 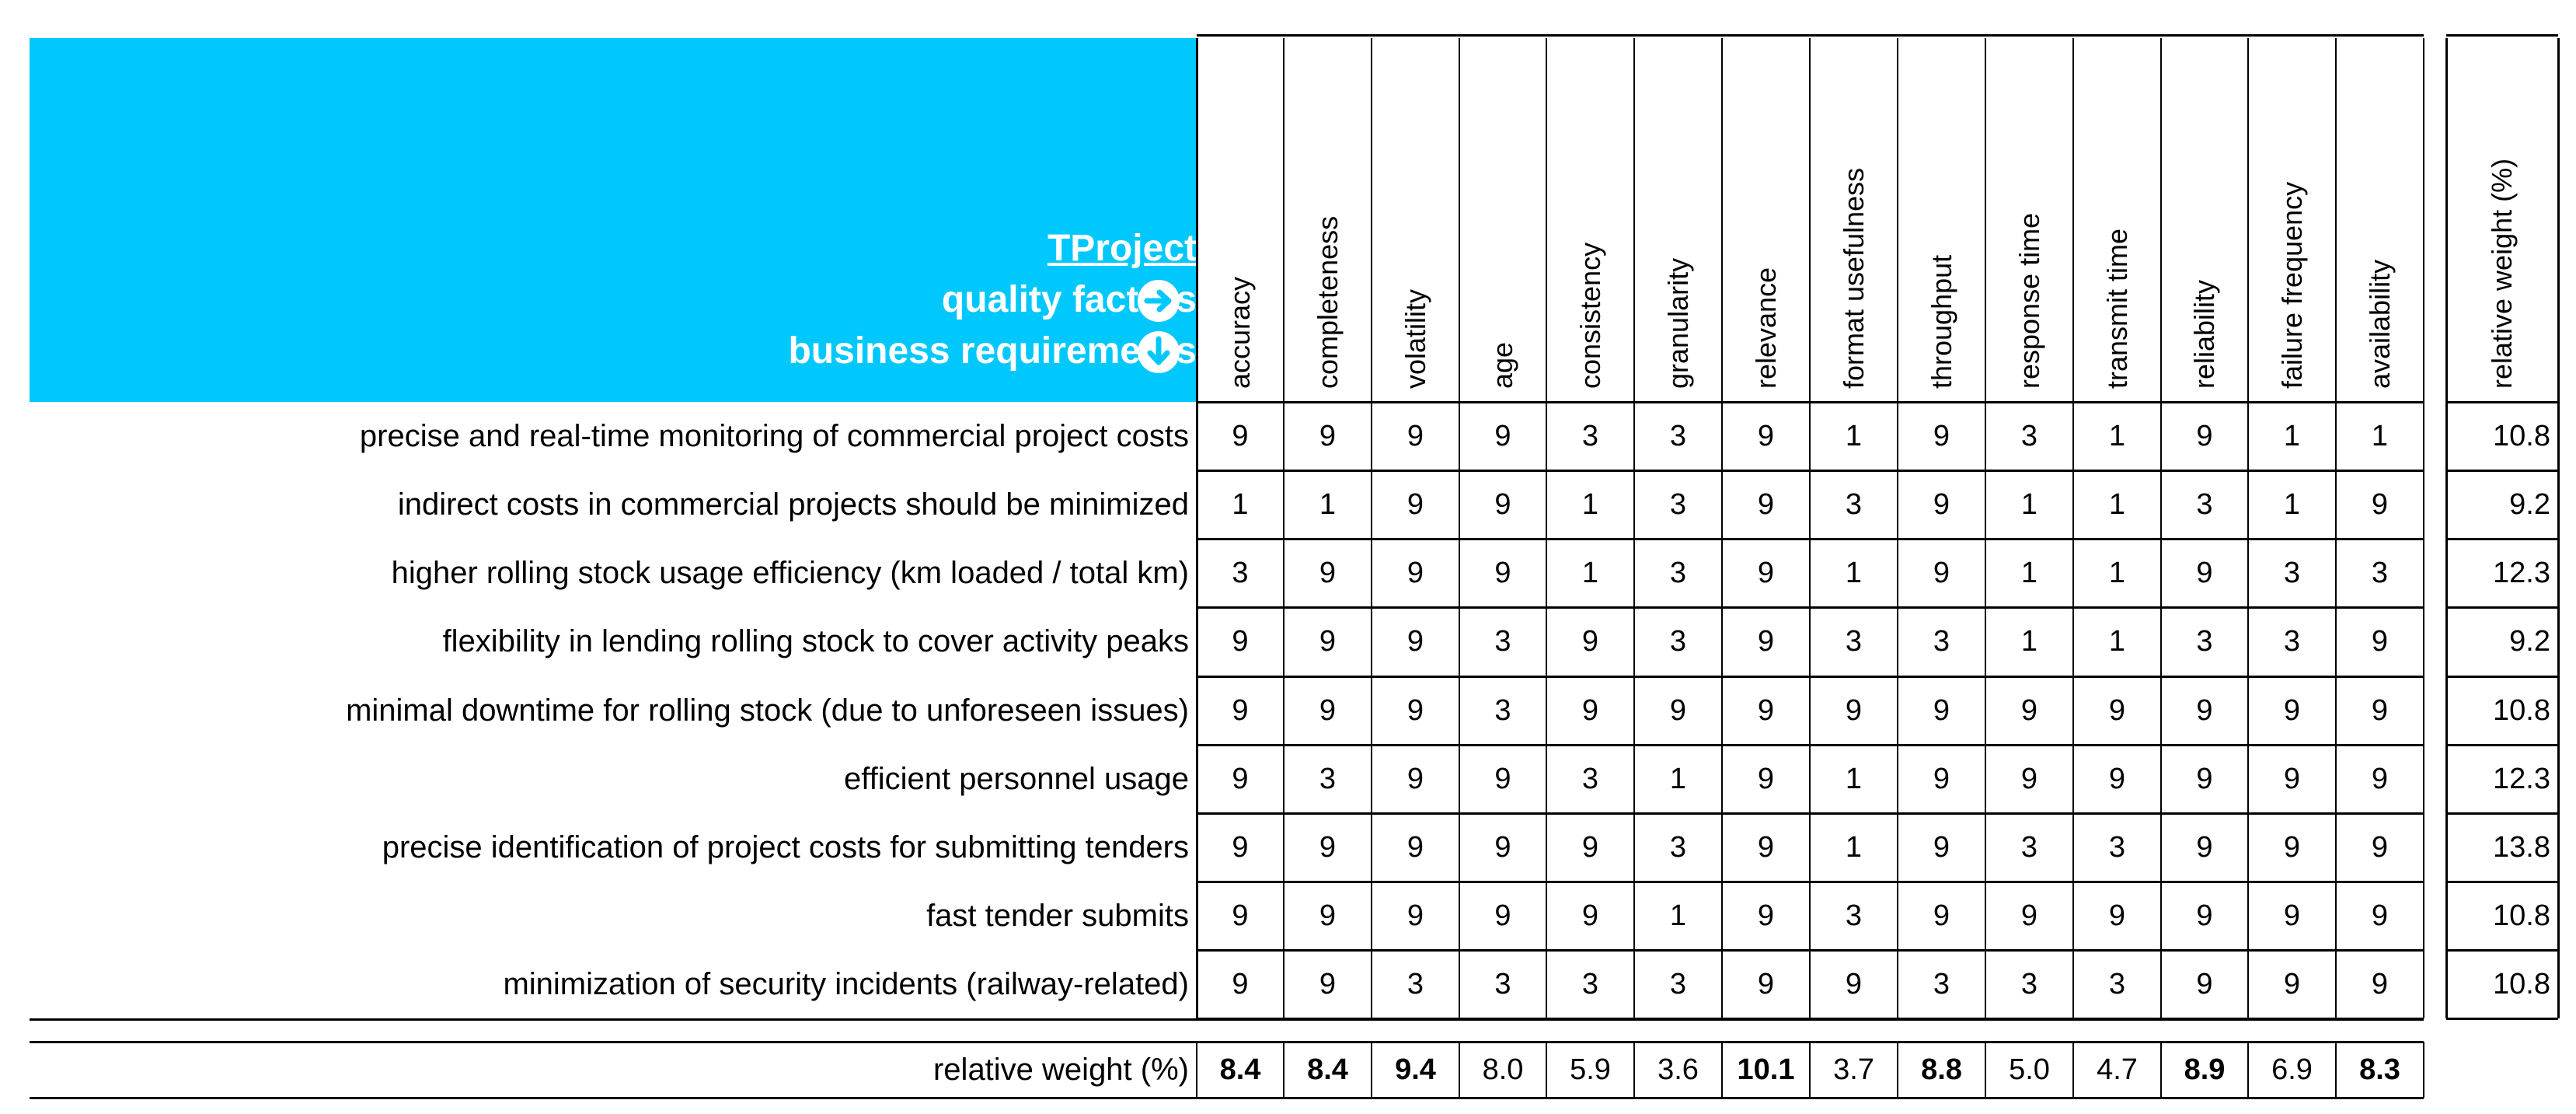 What do you see at coordinates (1159, 301) in the screenshot?
I see `arrow-right-circle-icon` at bounding box center [1159, 301].